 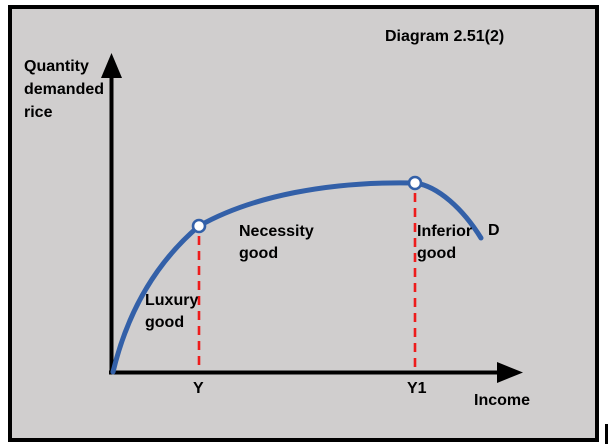 I want to click on diagram-title: Diagram 2.51(2), so click(x=445, y=36).